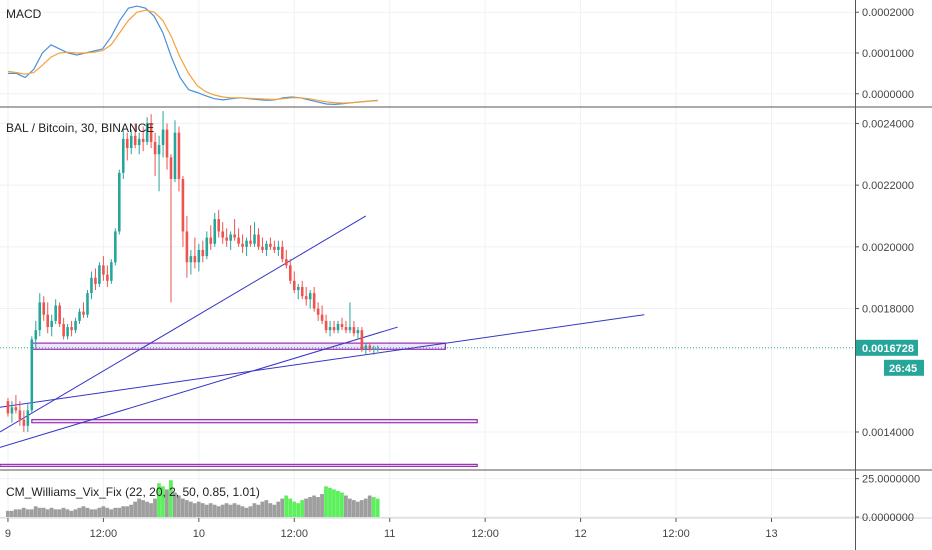  What do you see at coordinates (891, 480) in the screenshot?
I see `y-axis-tick-label: 25.0000000` at bounding box center [891, 480].